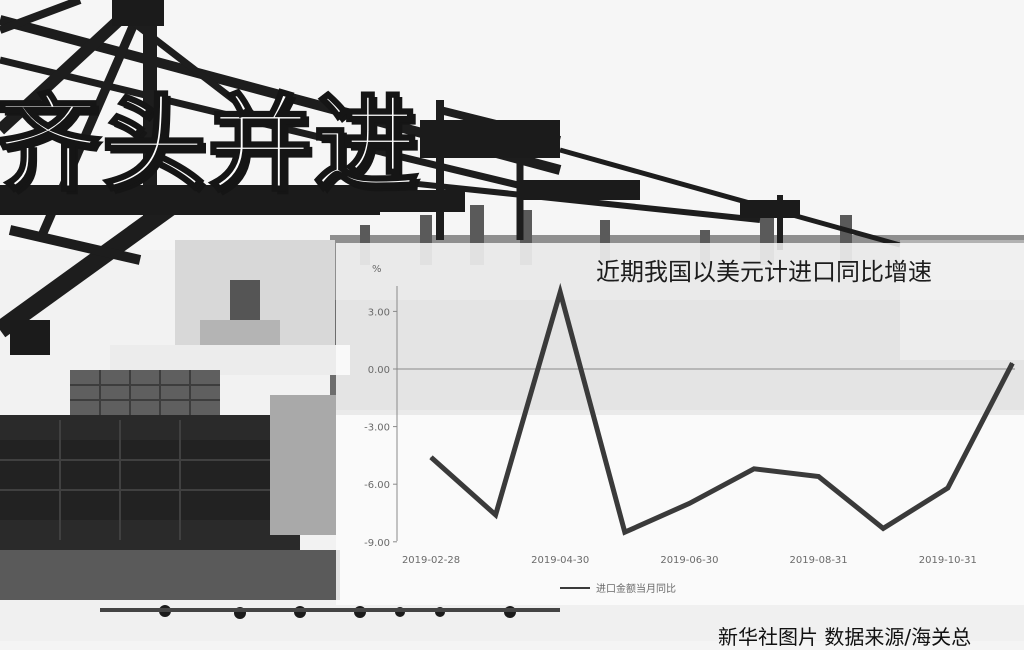 The height and width of the screenshot is (650, 1024). I want to click on x-tick-label: 2019-06-30, so click(689, 560).